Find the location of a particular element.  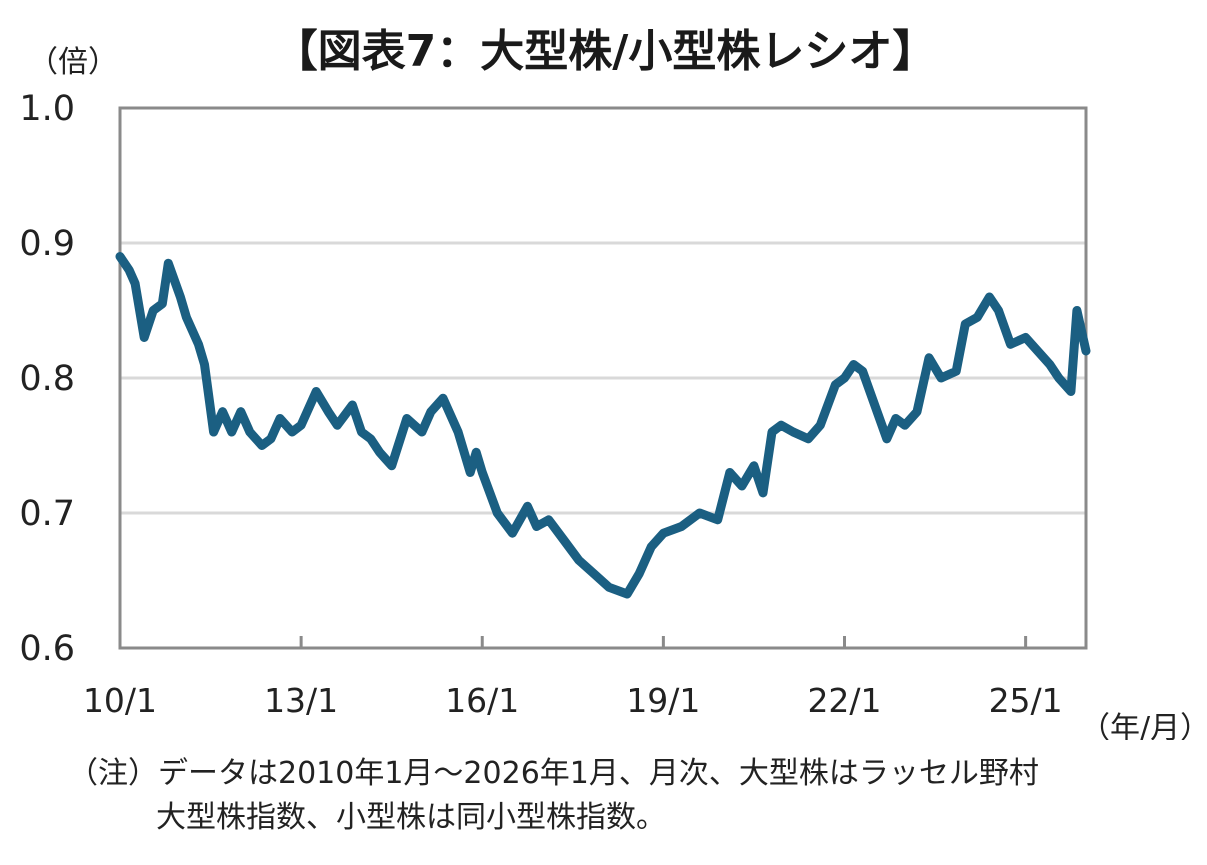

footnote-line-1: （注）データは2010年1月～2026年1月、月次、大型株はラッセル野村 is located at coordinates (553, 773).